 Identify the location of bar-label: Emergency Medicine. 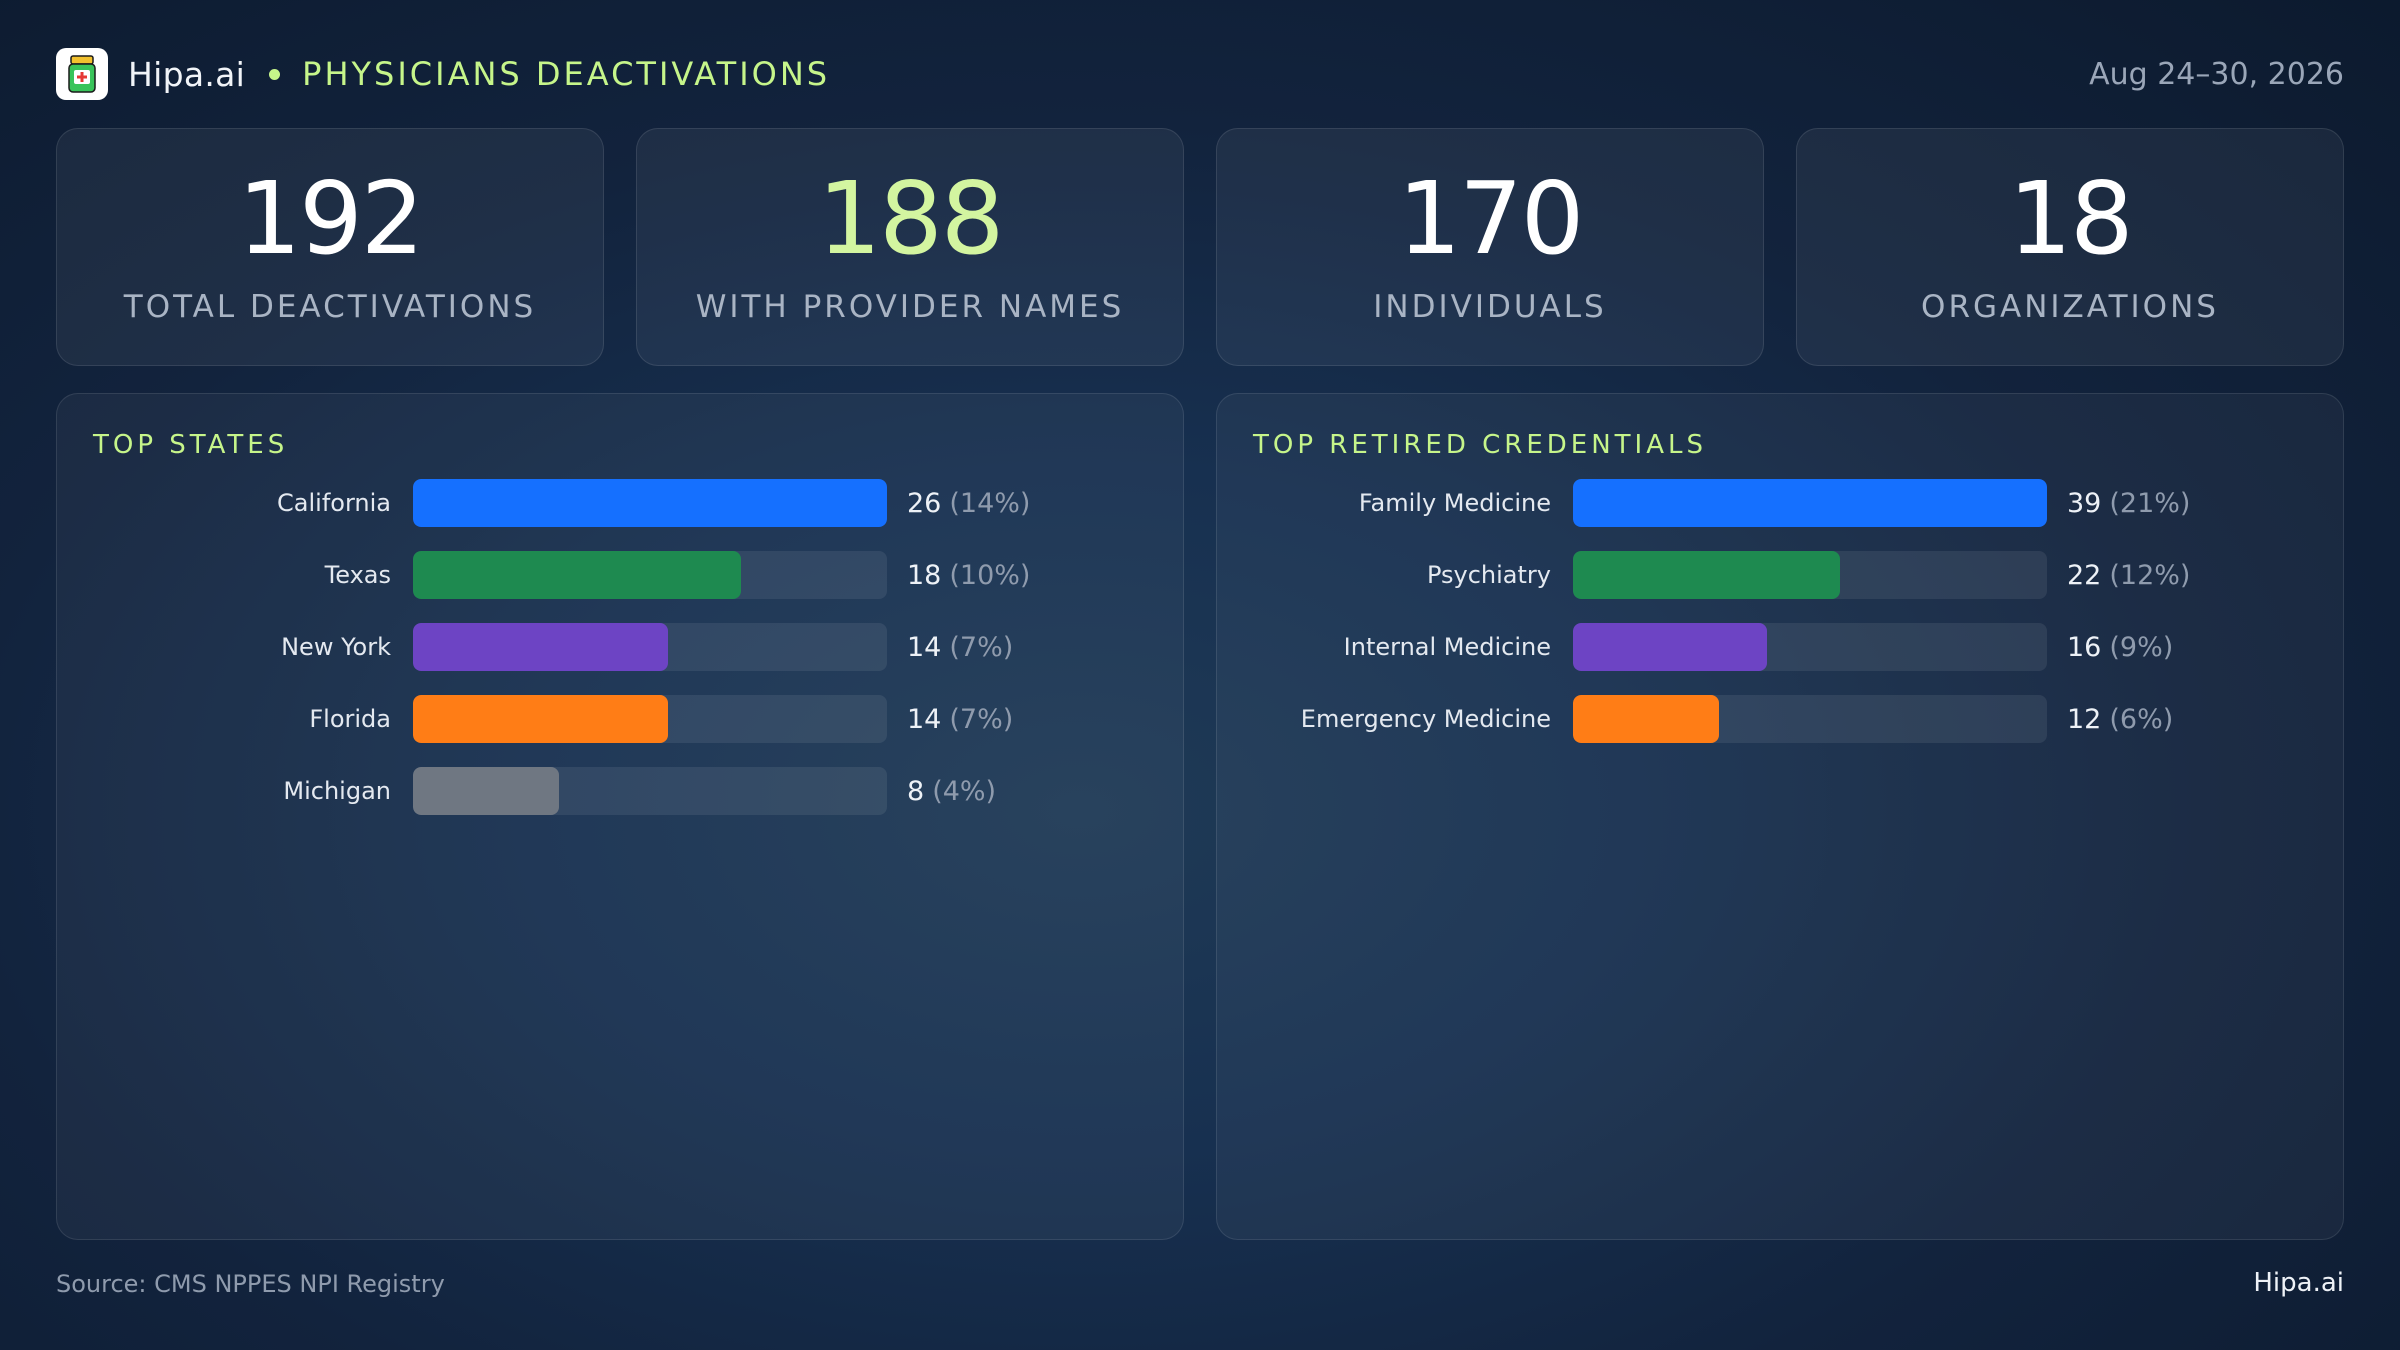
(1425, 719).